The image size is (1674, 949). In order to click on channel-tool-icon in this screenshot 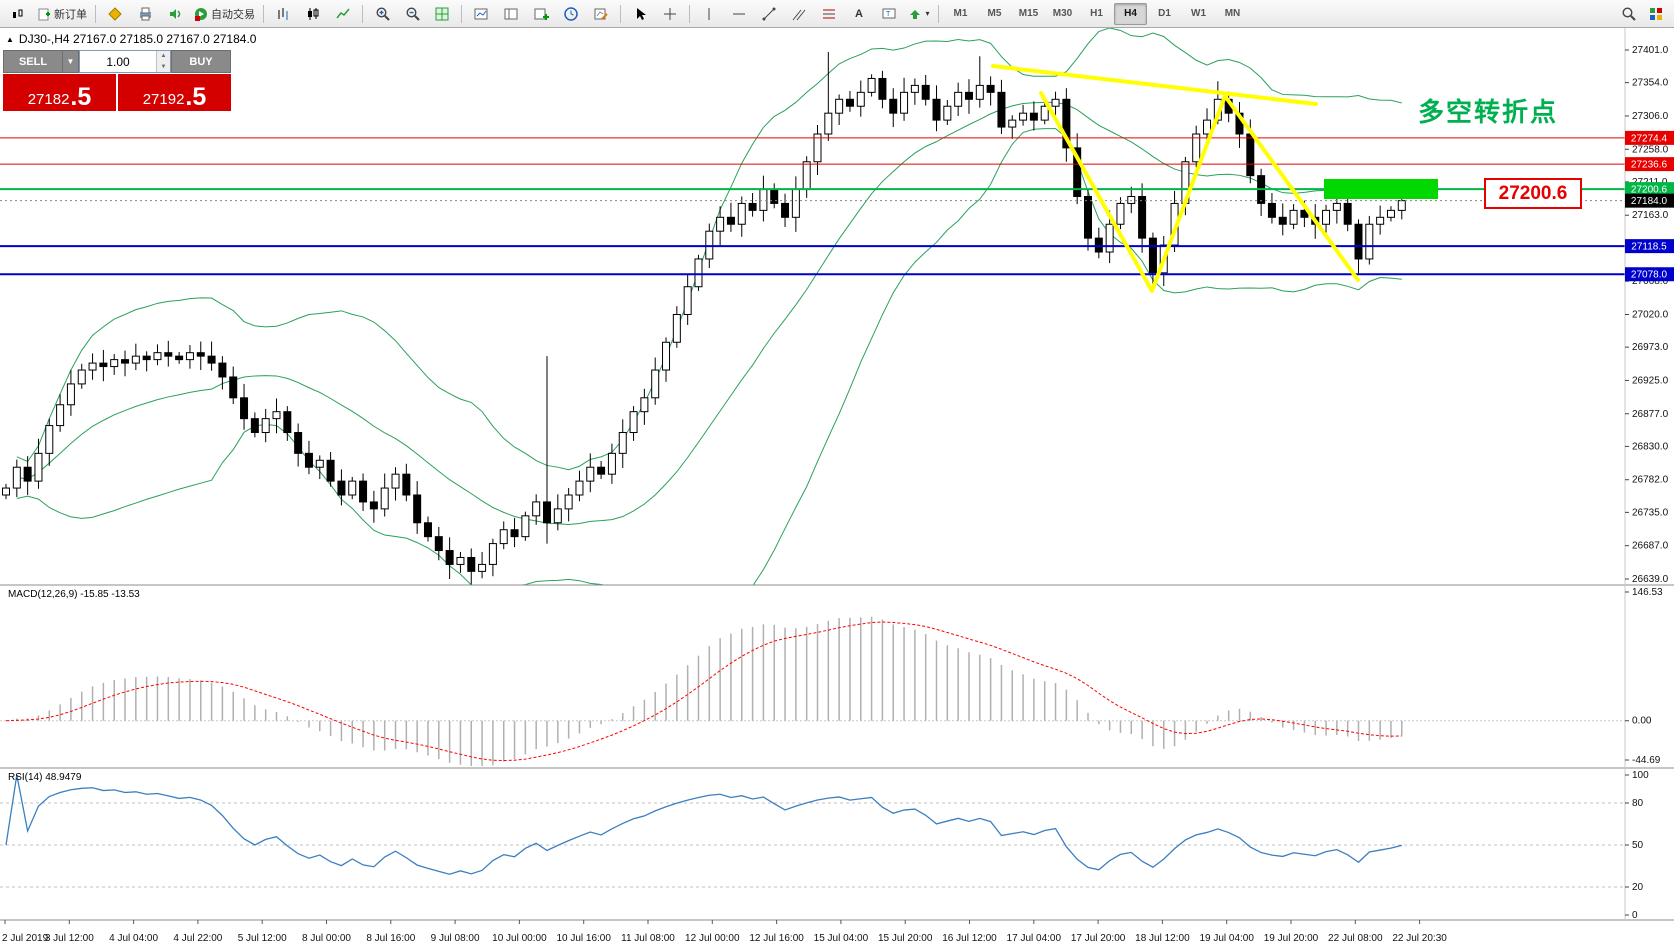, I will do `click(799, 14)`.